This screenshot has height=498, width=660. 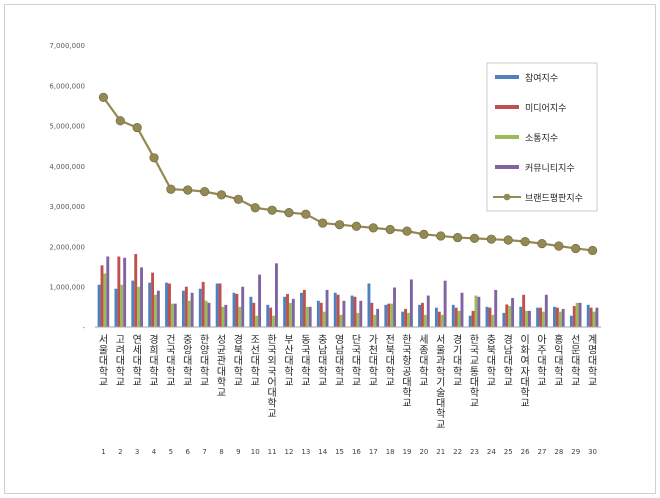 What do you see at coordinates (67, 167) in the screenshot?
I see `y-tick-label: 4,000,000` at bounding box center [67, 167].